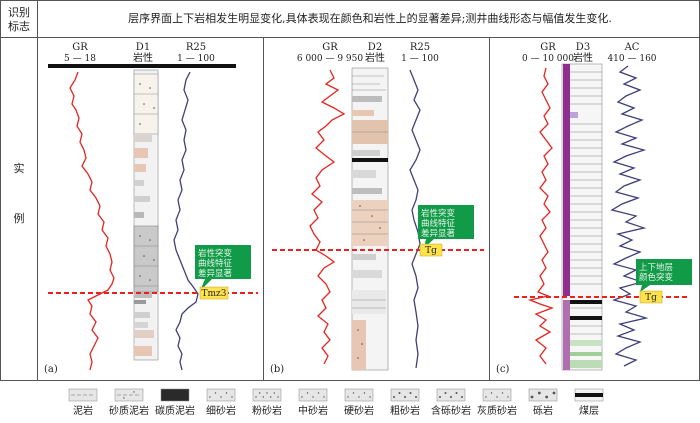 This screenshot has width=700, height=423. Describe the element at coordinates (336, 402) in the screenshot. I see `legend: 泥岩 砂质泥岩 碳质泥岩 细砂岩 粉砂岩 中砂岩 硬砂岩 粗砂岩 含砾砂岩 灰质砂岩 砾岩 煤层` at that location.